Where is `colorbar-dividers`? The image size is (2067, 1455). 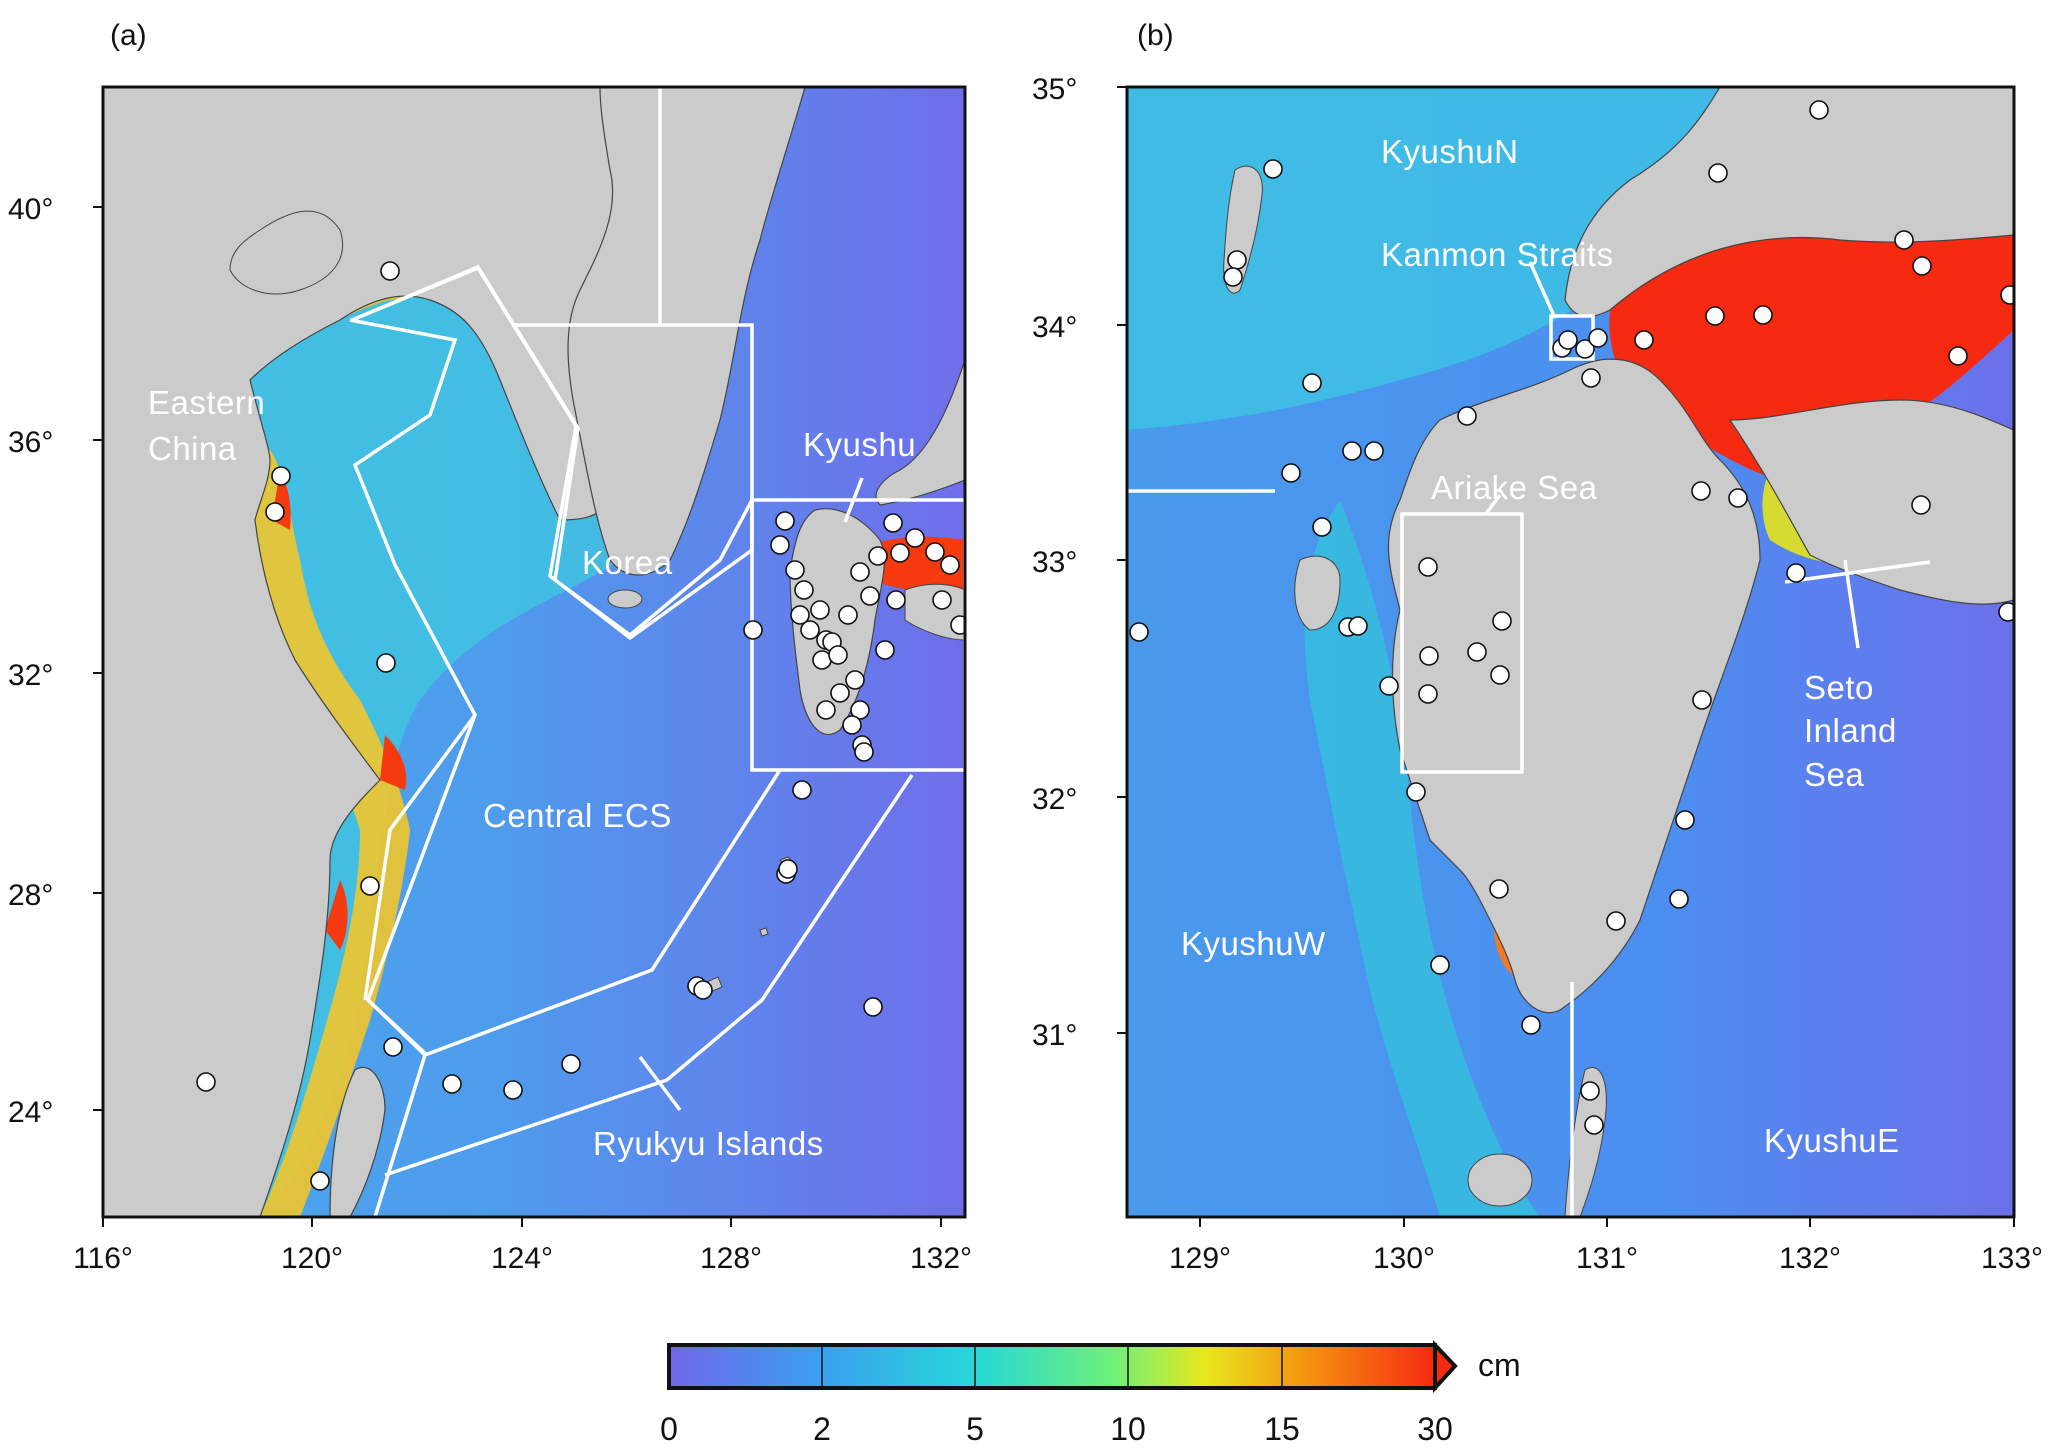 colorbar-dividers is located at coordinates (1052, 1366).